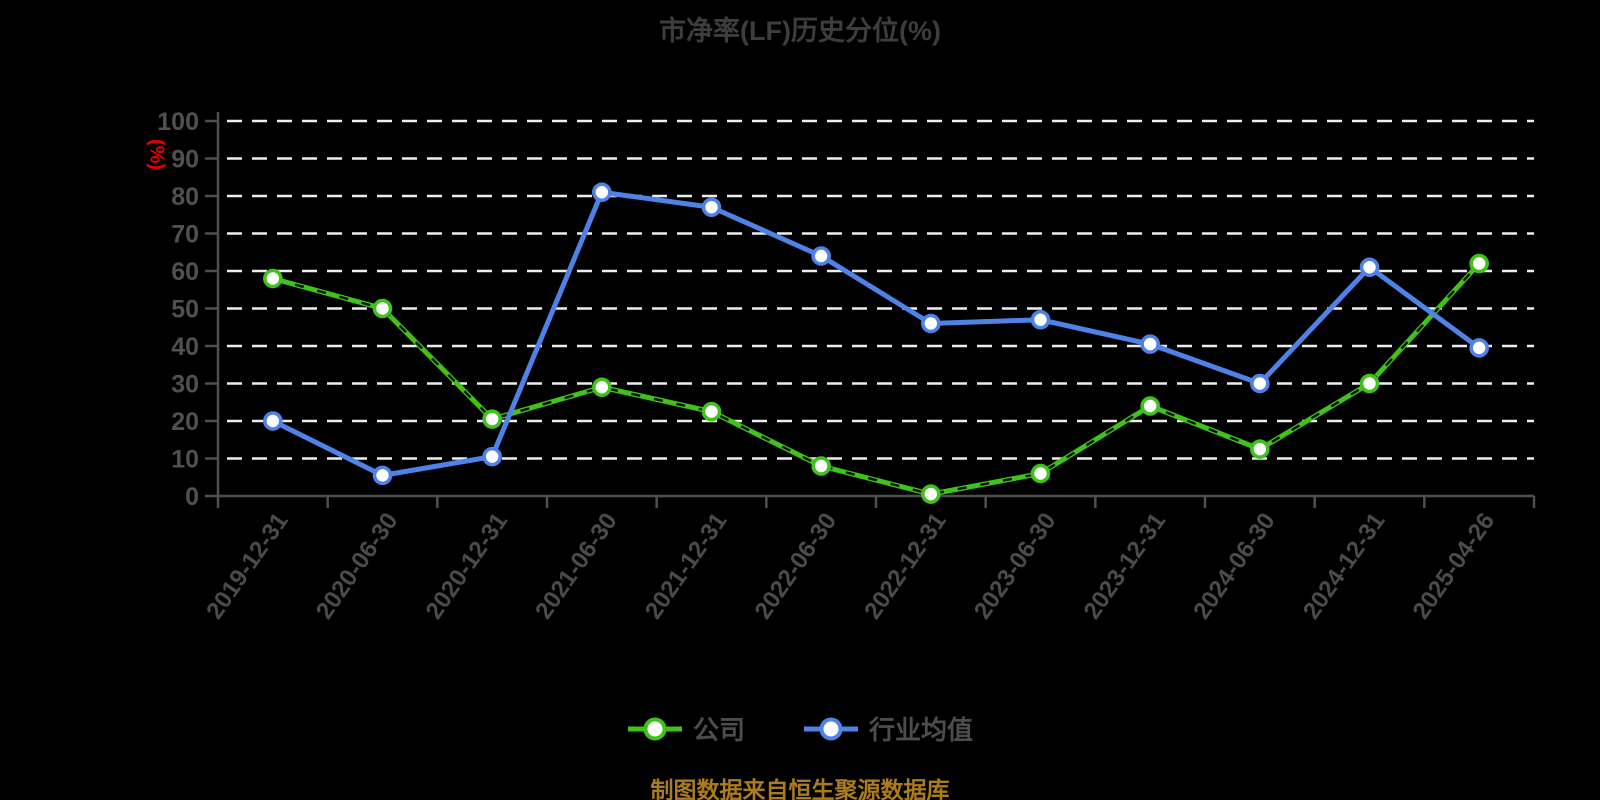  I want to click on data-source-note: 制图数据来自恒生聚源数据库, so click(800, 788).